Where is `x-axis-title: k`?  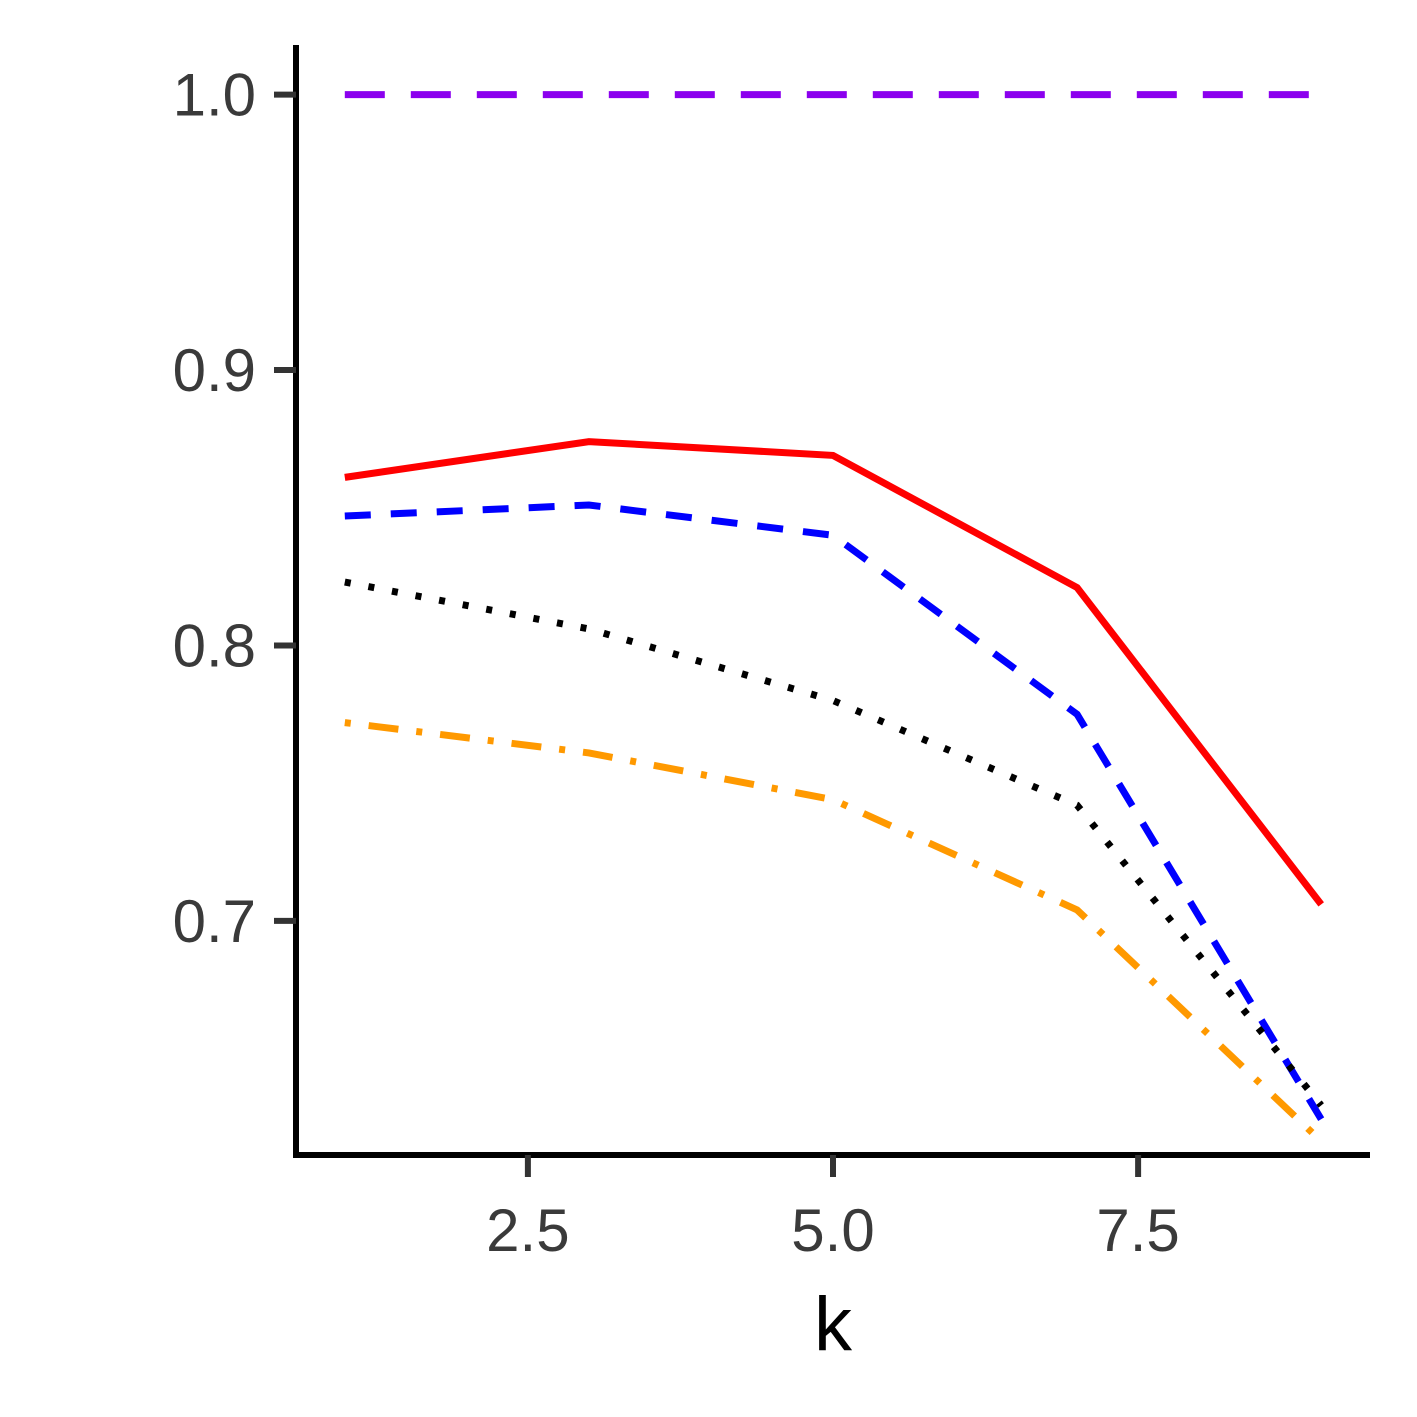 x-axis-title: k is located at coordinates (833, 1324).